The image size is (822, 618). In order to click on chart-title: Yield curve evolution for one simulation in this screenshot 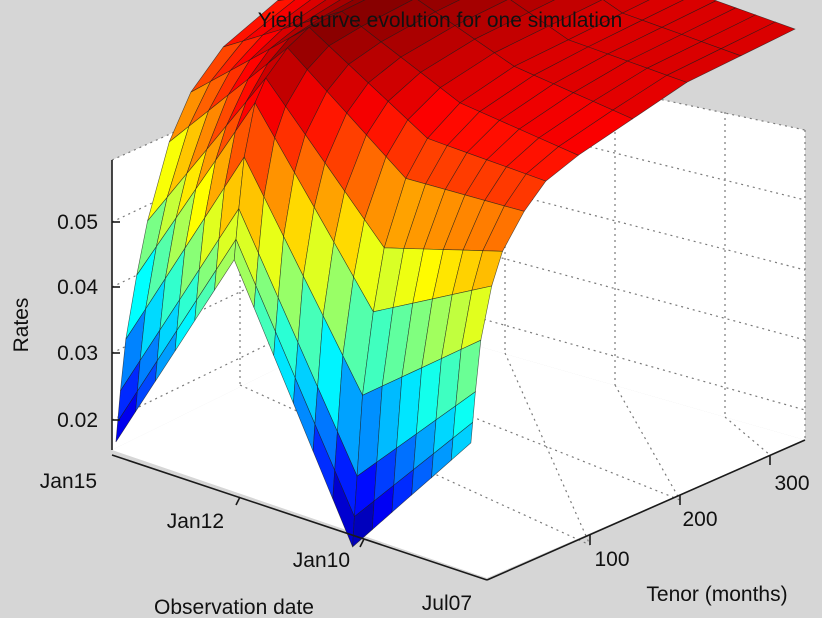, I will do `click(440, 20)`.